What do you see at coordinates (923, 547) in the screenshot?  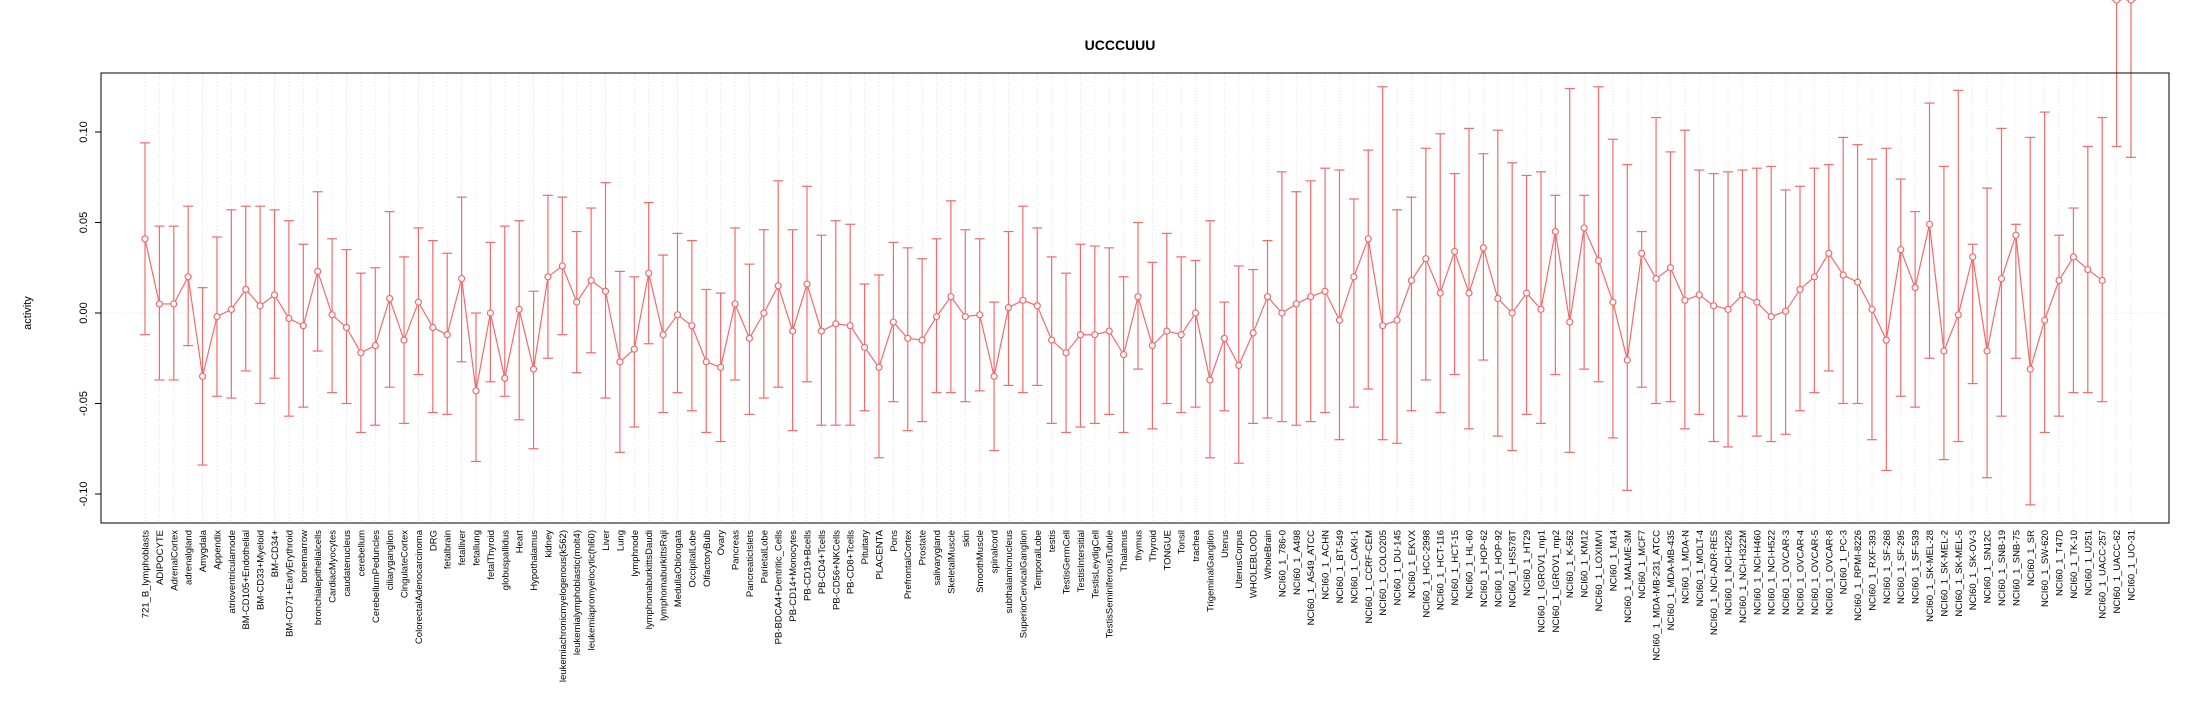 I see `x-tick-label: Prostate` at bounding box center [923, 547].